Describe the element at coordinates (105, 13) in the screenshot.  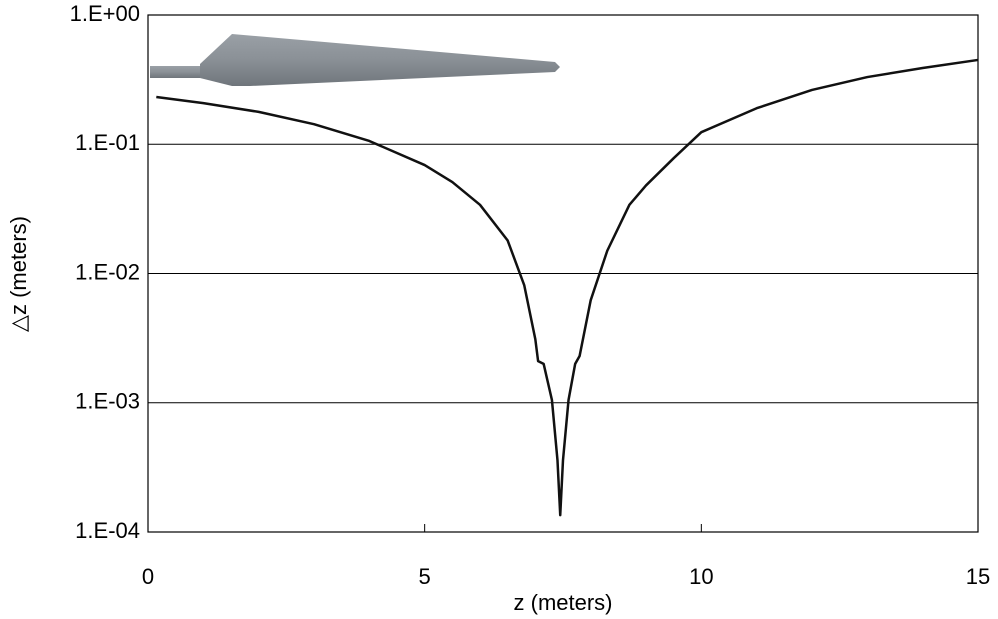
I see `y-tick-label: 1.E+00` at that location.